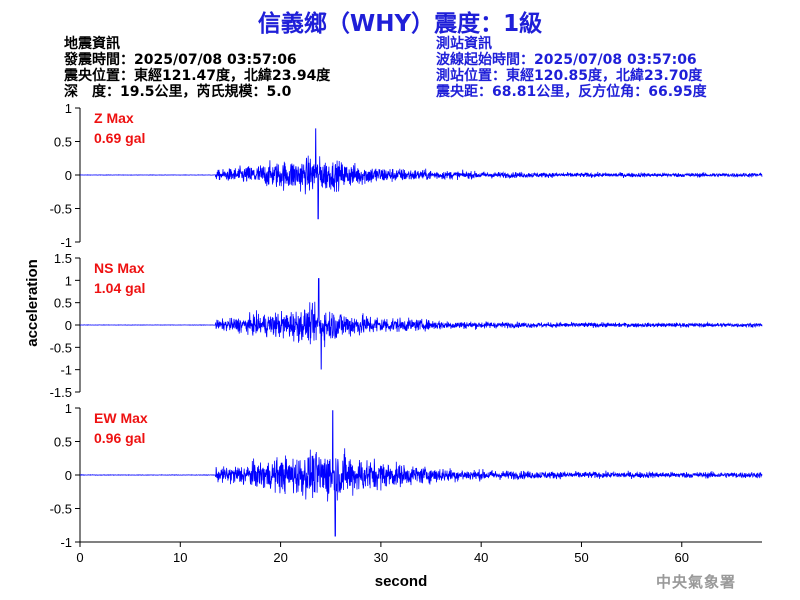 This screenshot has width=800, height=600. Describe the element at coordinates (178, 92) in the screenshot. I see `depth-magnitude: 深 度：19.5公里，芮氏規模：5.0` at that location.